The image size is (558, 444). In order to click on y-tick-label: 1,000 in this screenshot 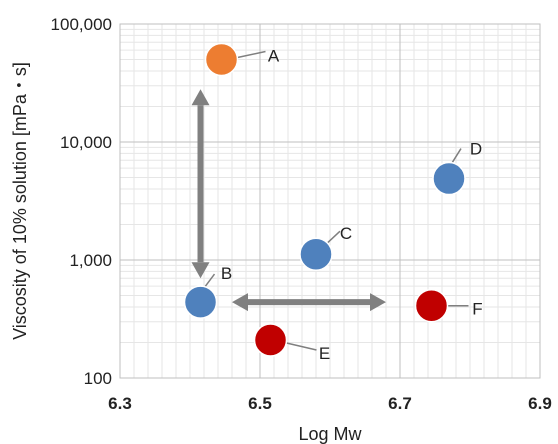, I will do `click(90, 260)`.